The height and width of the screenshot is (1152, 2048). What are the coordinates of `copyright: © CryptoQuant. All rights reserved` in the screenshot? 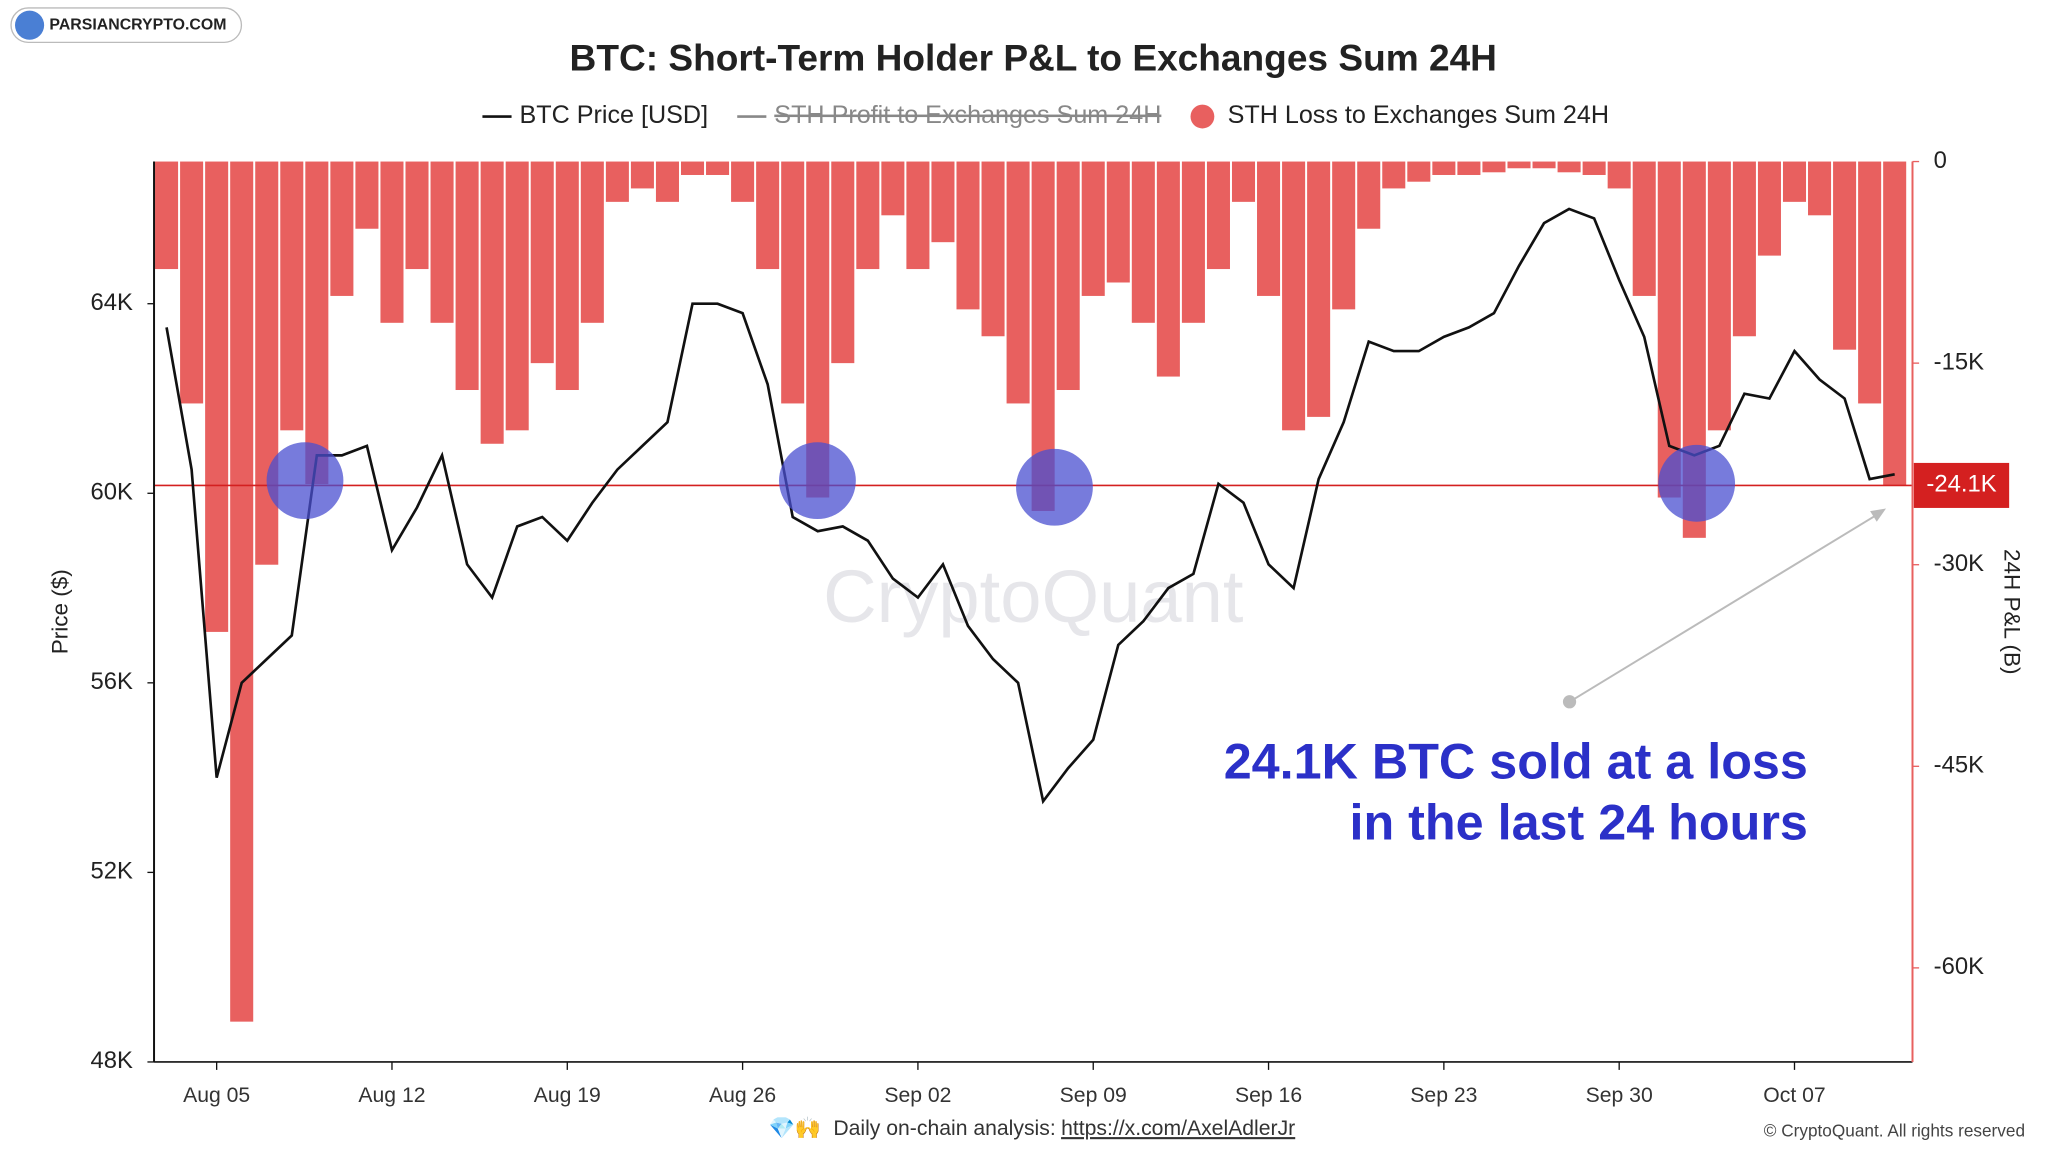 It's located at (1894, 1131).